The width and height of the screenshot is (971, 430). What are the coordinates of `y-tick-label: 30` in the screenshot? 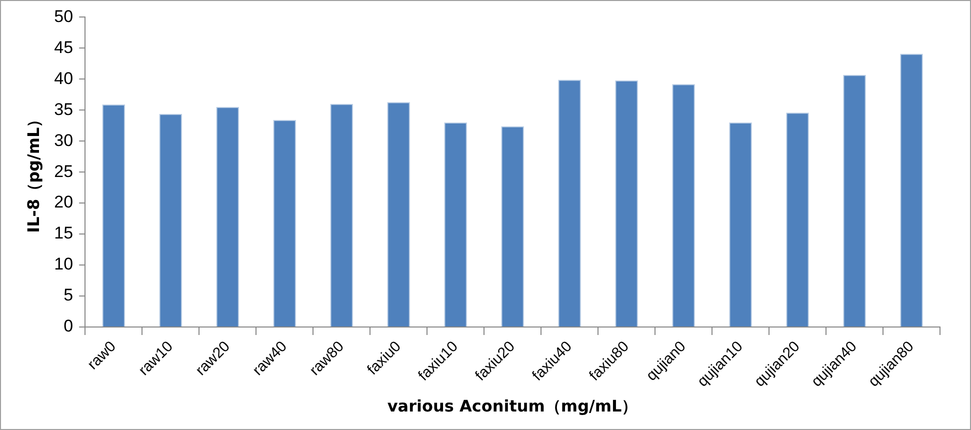 It's located at (64, 140).